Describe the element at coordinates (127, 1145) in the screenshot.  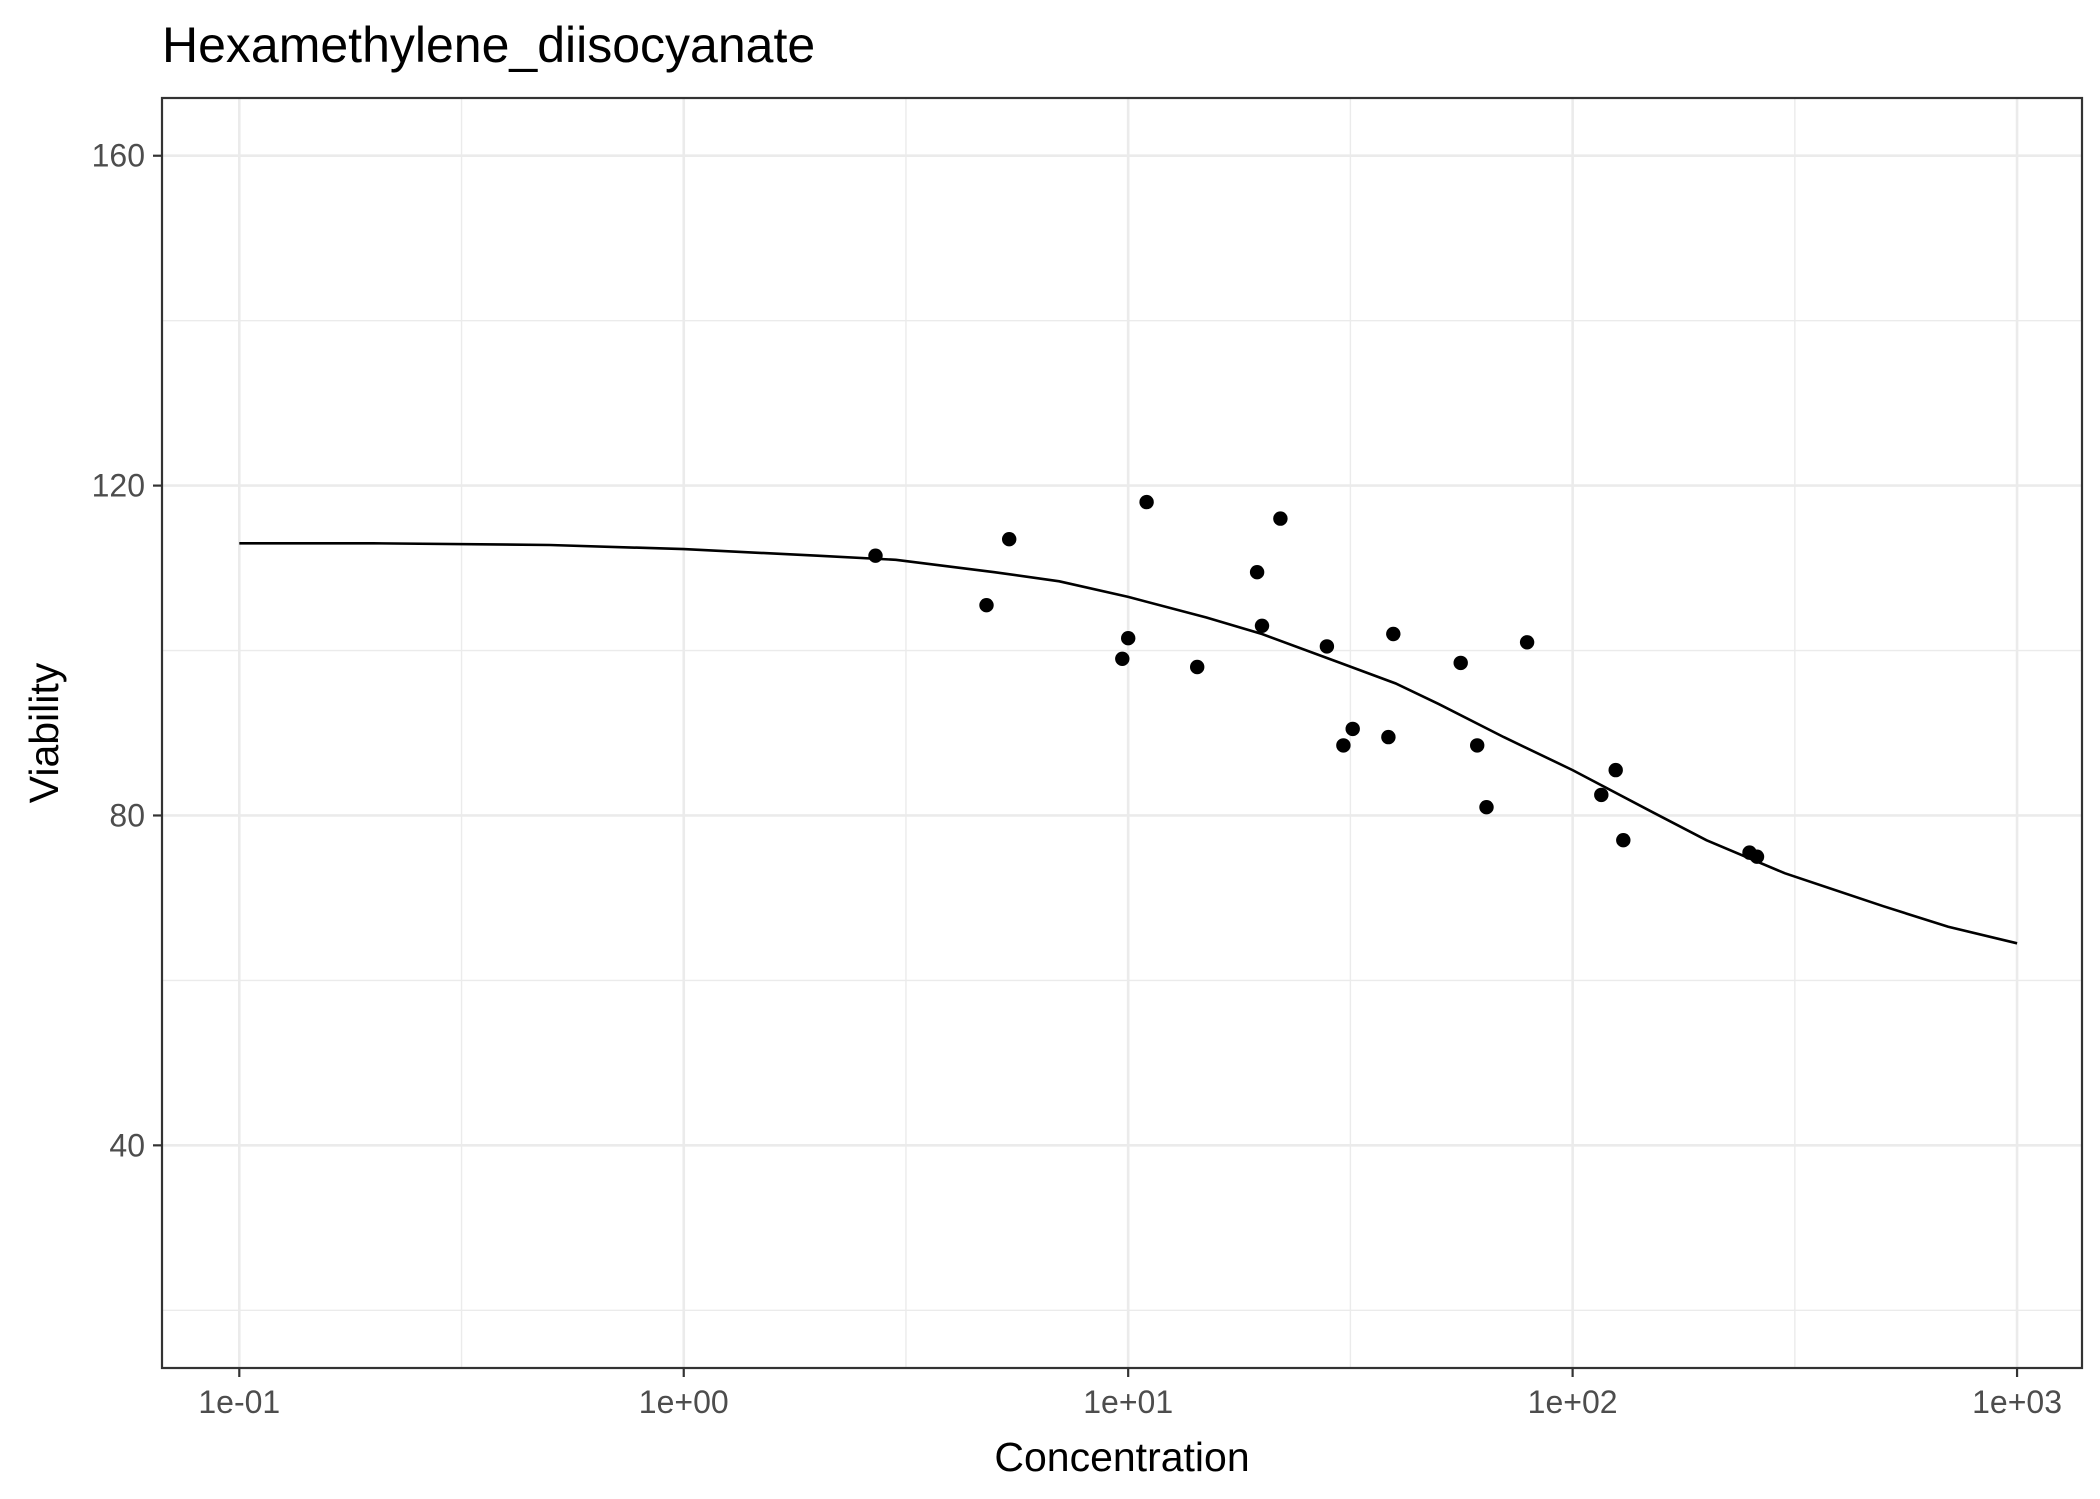
I see `y-tick-label: 40` at that location.